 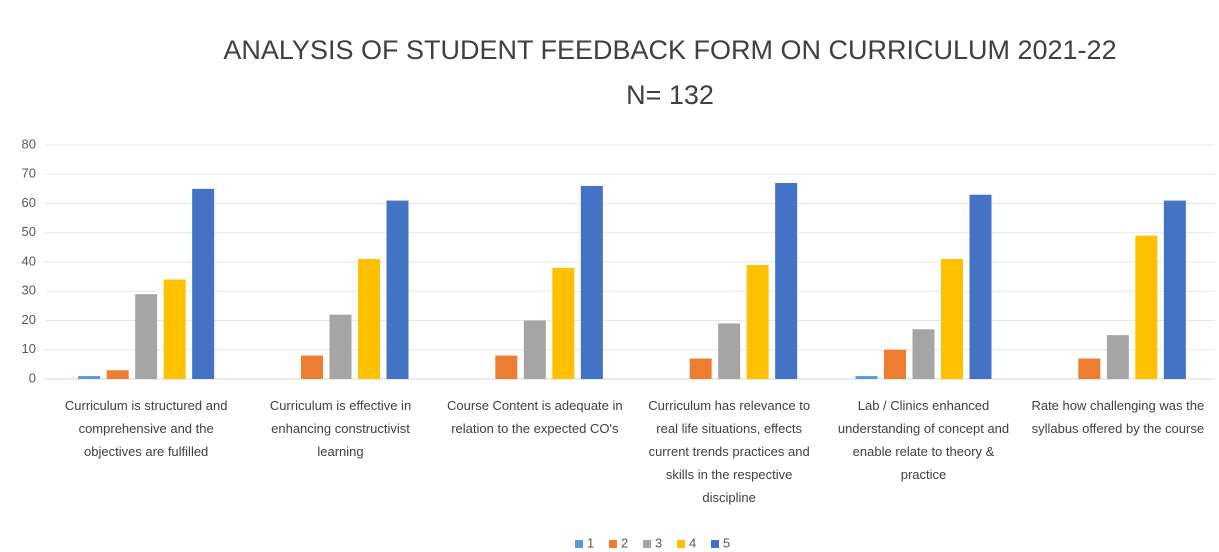 What do you see at coordinates (658, 542) in the screenshot?
I see `legend-label: 3` at bounding box center [658, 542].